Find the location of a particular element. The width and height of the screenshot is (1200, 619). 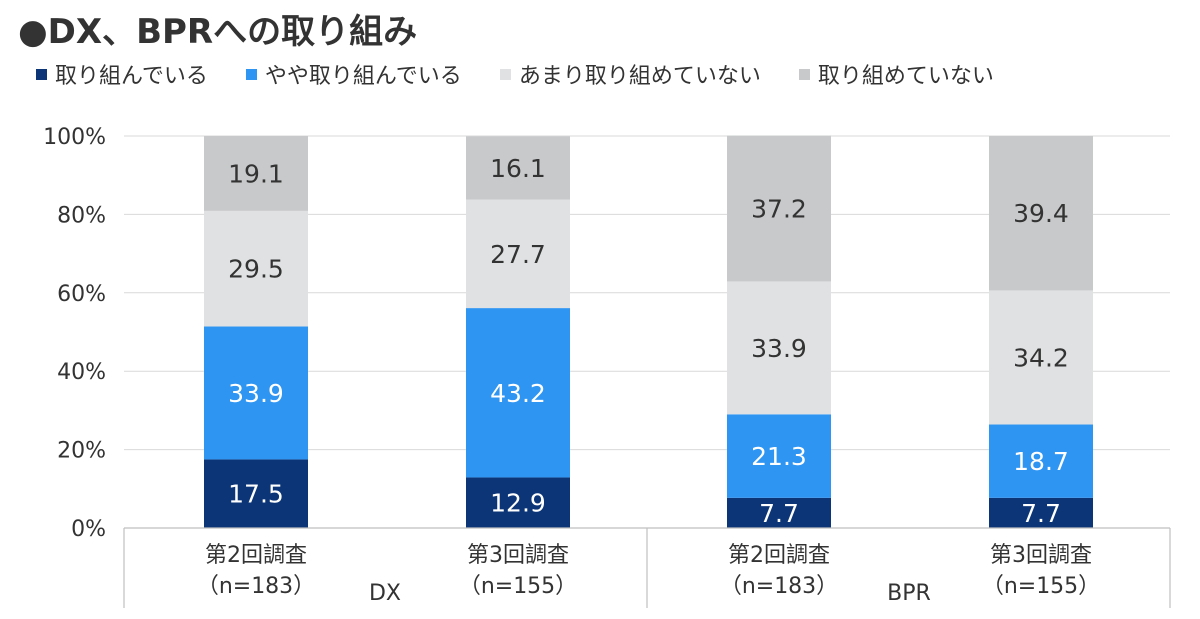

group-label: BPR is located at coordinates (909, 593).